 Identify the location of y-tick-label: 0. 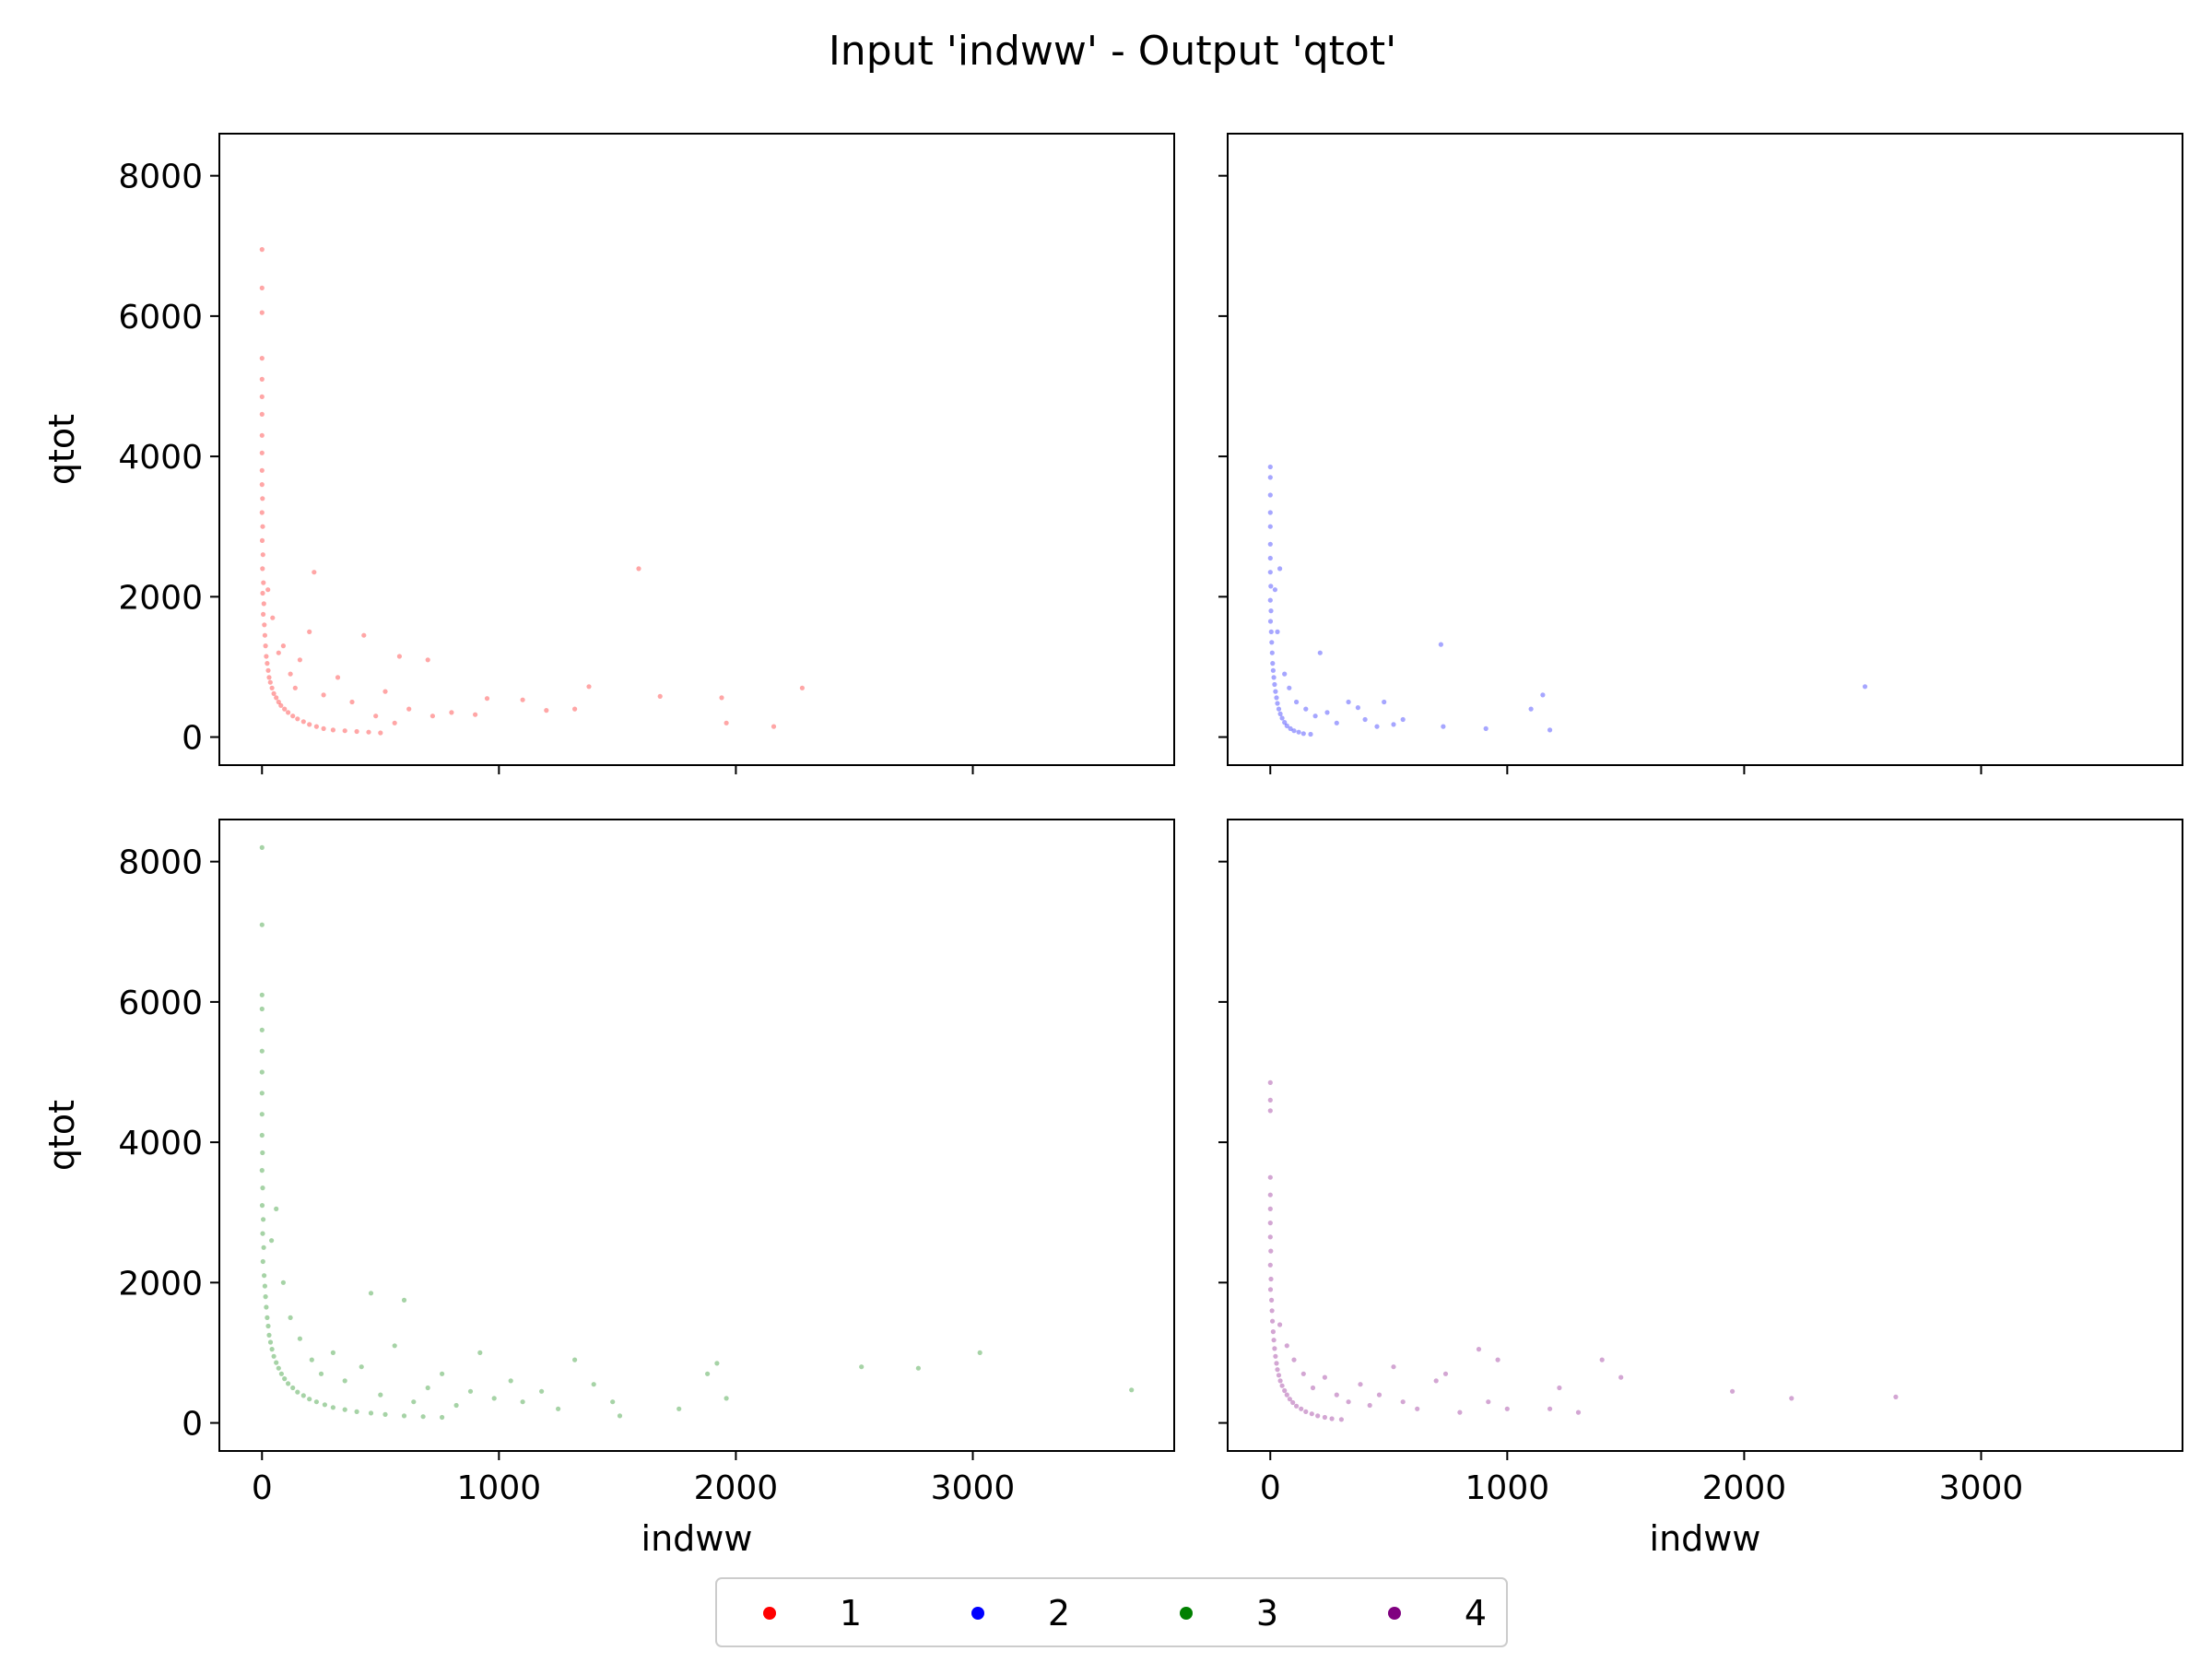
(192, 739).